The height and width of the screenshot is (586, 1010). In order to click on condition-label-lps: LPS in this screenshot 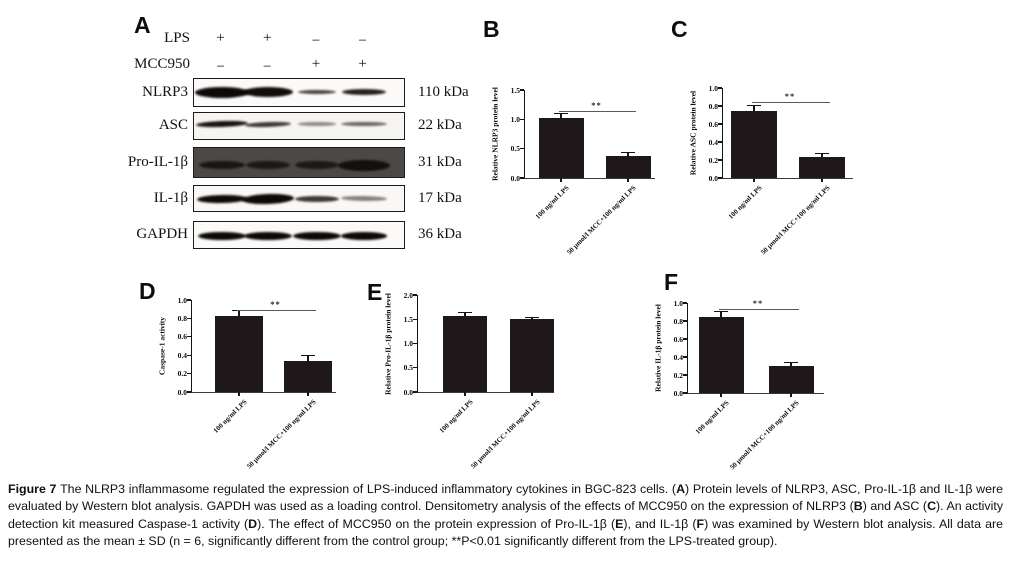, I will do `click(177, 38)`.